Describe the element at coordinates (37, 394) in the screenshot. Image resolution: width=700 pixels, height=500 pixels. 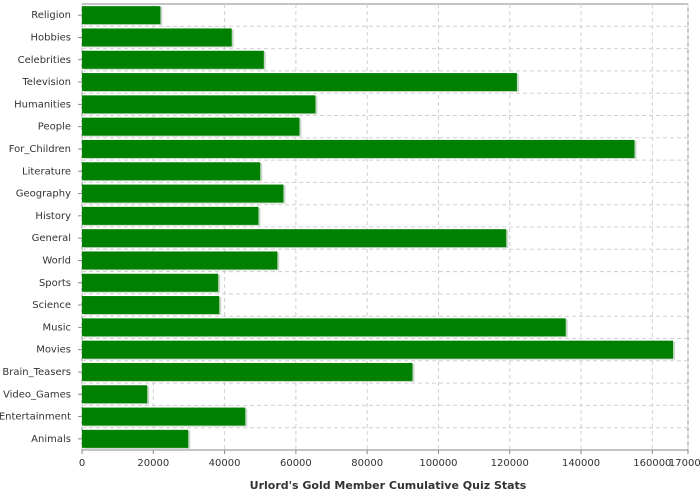
I see `y-tick-label: Video_Games` at that location.